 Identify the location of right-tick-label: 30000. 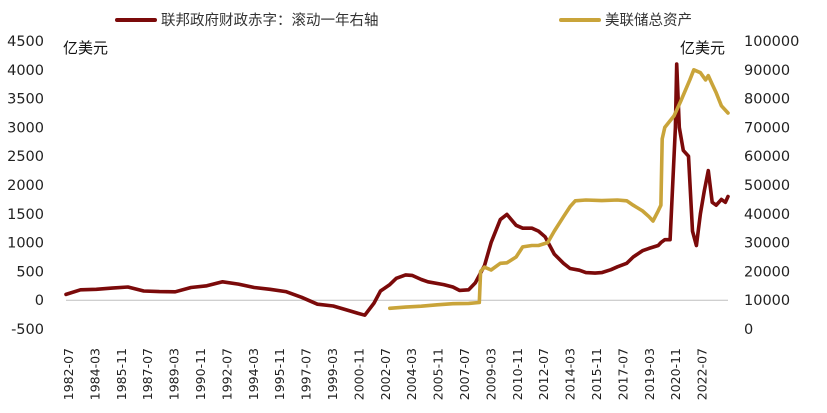
(767, 244).